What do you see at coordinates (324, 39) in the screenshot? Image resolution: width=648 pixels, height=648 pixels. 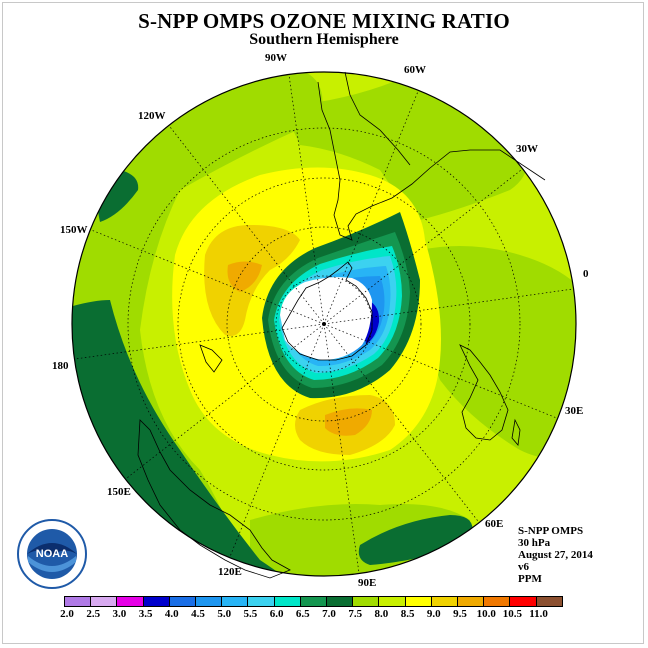 I see `map-subtitle: Southern Hemisphere` at bounding box center [324, 39].